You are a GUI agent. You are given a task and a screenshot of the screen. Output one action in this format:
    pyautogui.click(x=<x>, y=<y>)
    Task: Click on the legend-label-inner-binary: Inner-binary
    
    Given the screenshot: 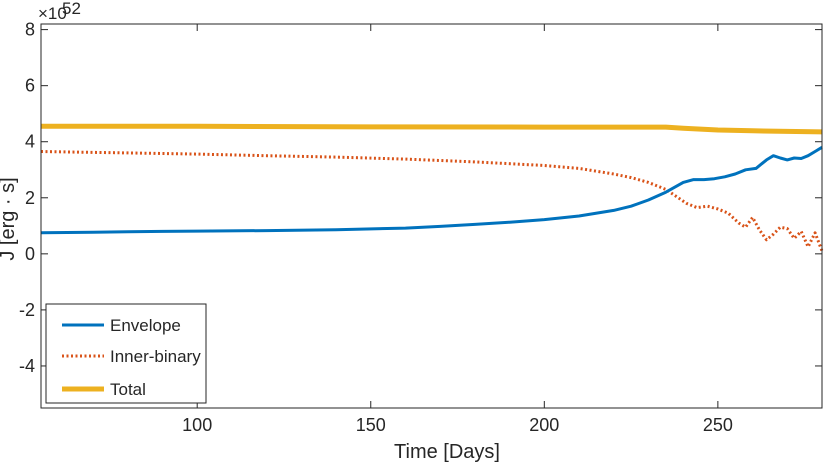 What is the action you would take?
    pyautogui.click(x=155, y=356)
    